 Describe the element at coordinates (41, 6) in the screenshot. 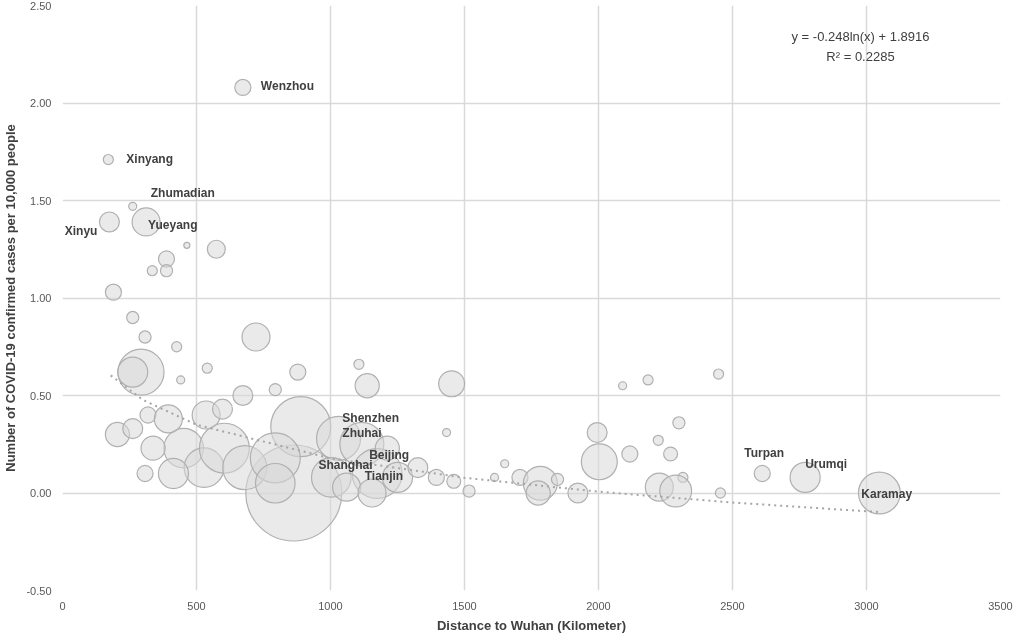

I see `y-tick-label: 2.50` at that location.